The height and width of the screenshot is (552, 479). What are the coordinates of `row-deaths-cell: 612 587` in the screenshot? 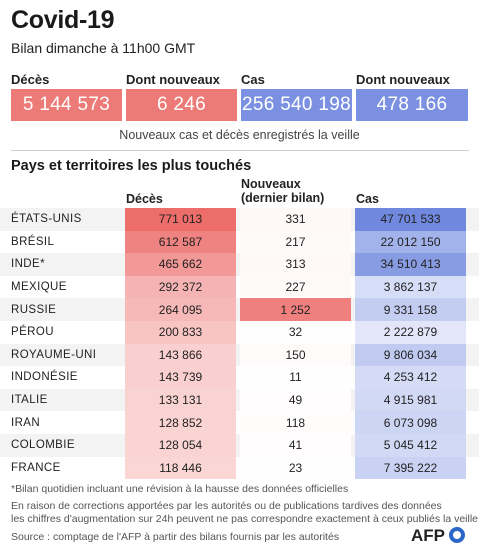 It's located at (180, 242).